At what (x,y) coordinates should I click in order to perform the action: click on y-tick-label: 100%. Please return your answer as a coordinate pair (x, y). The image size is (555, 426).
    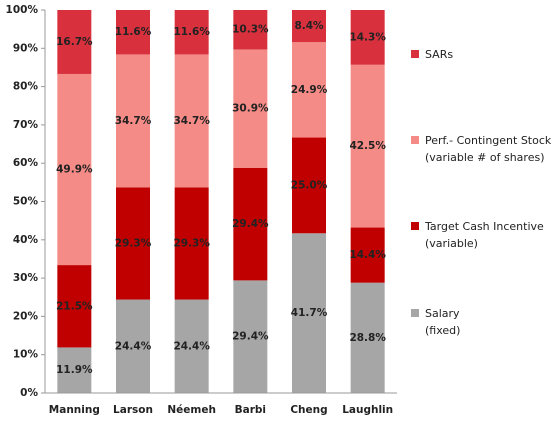
    Looking at the image, I should click on (22, 10).